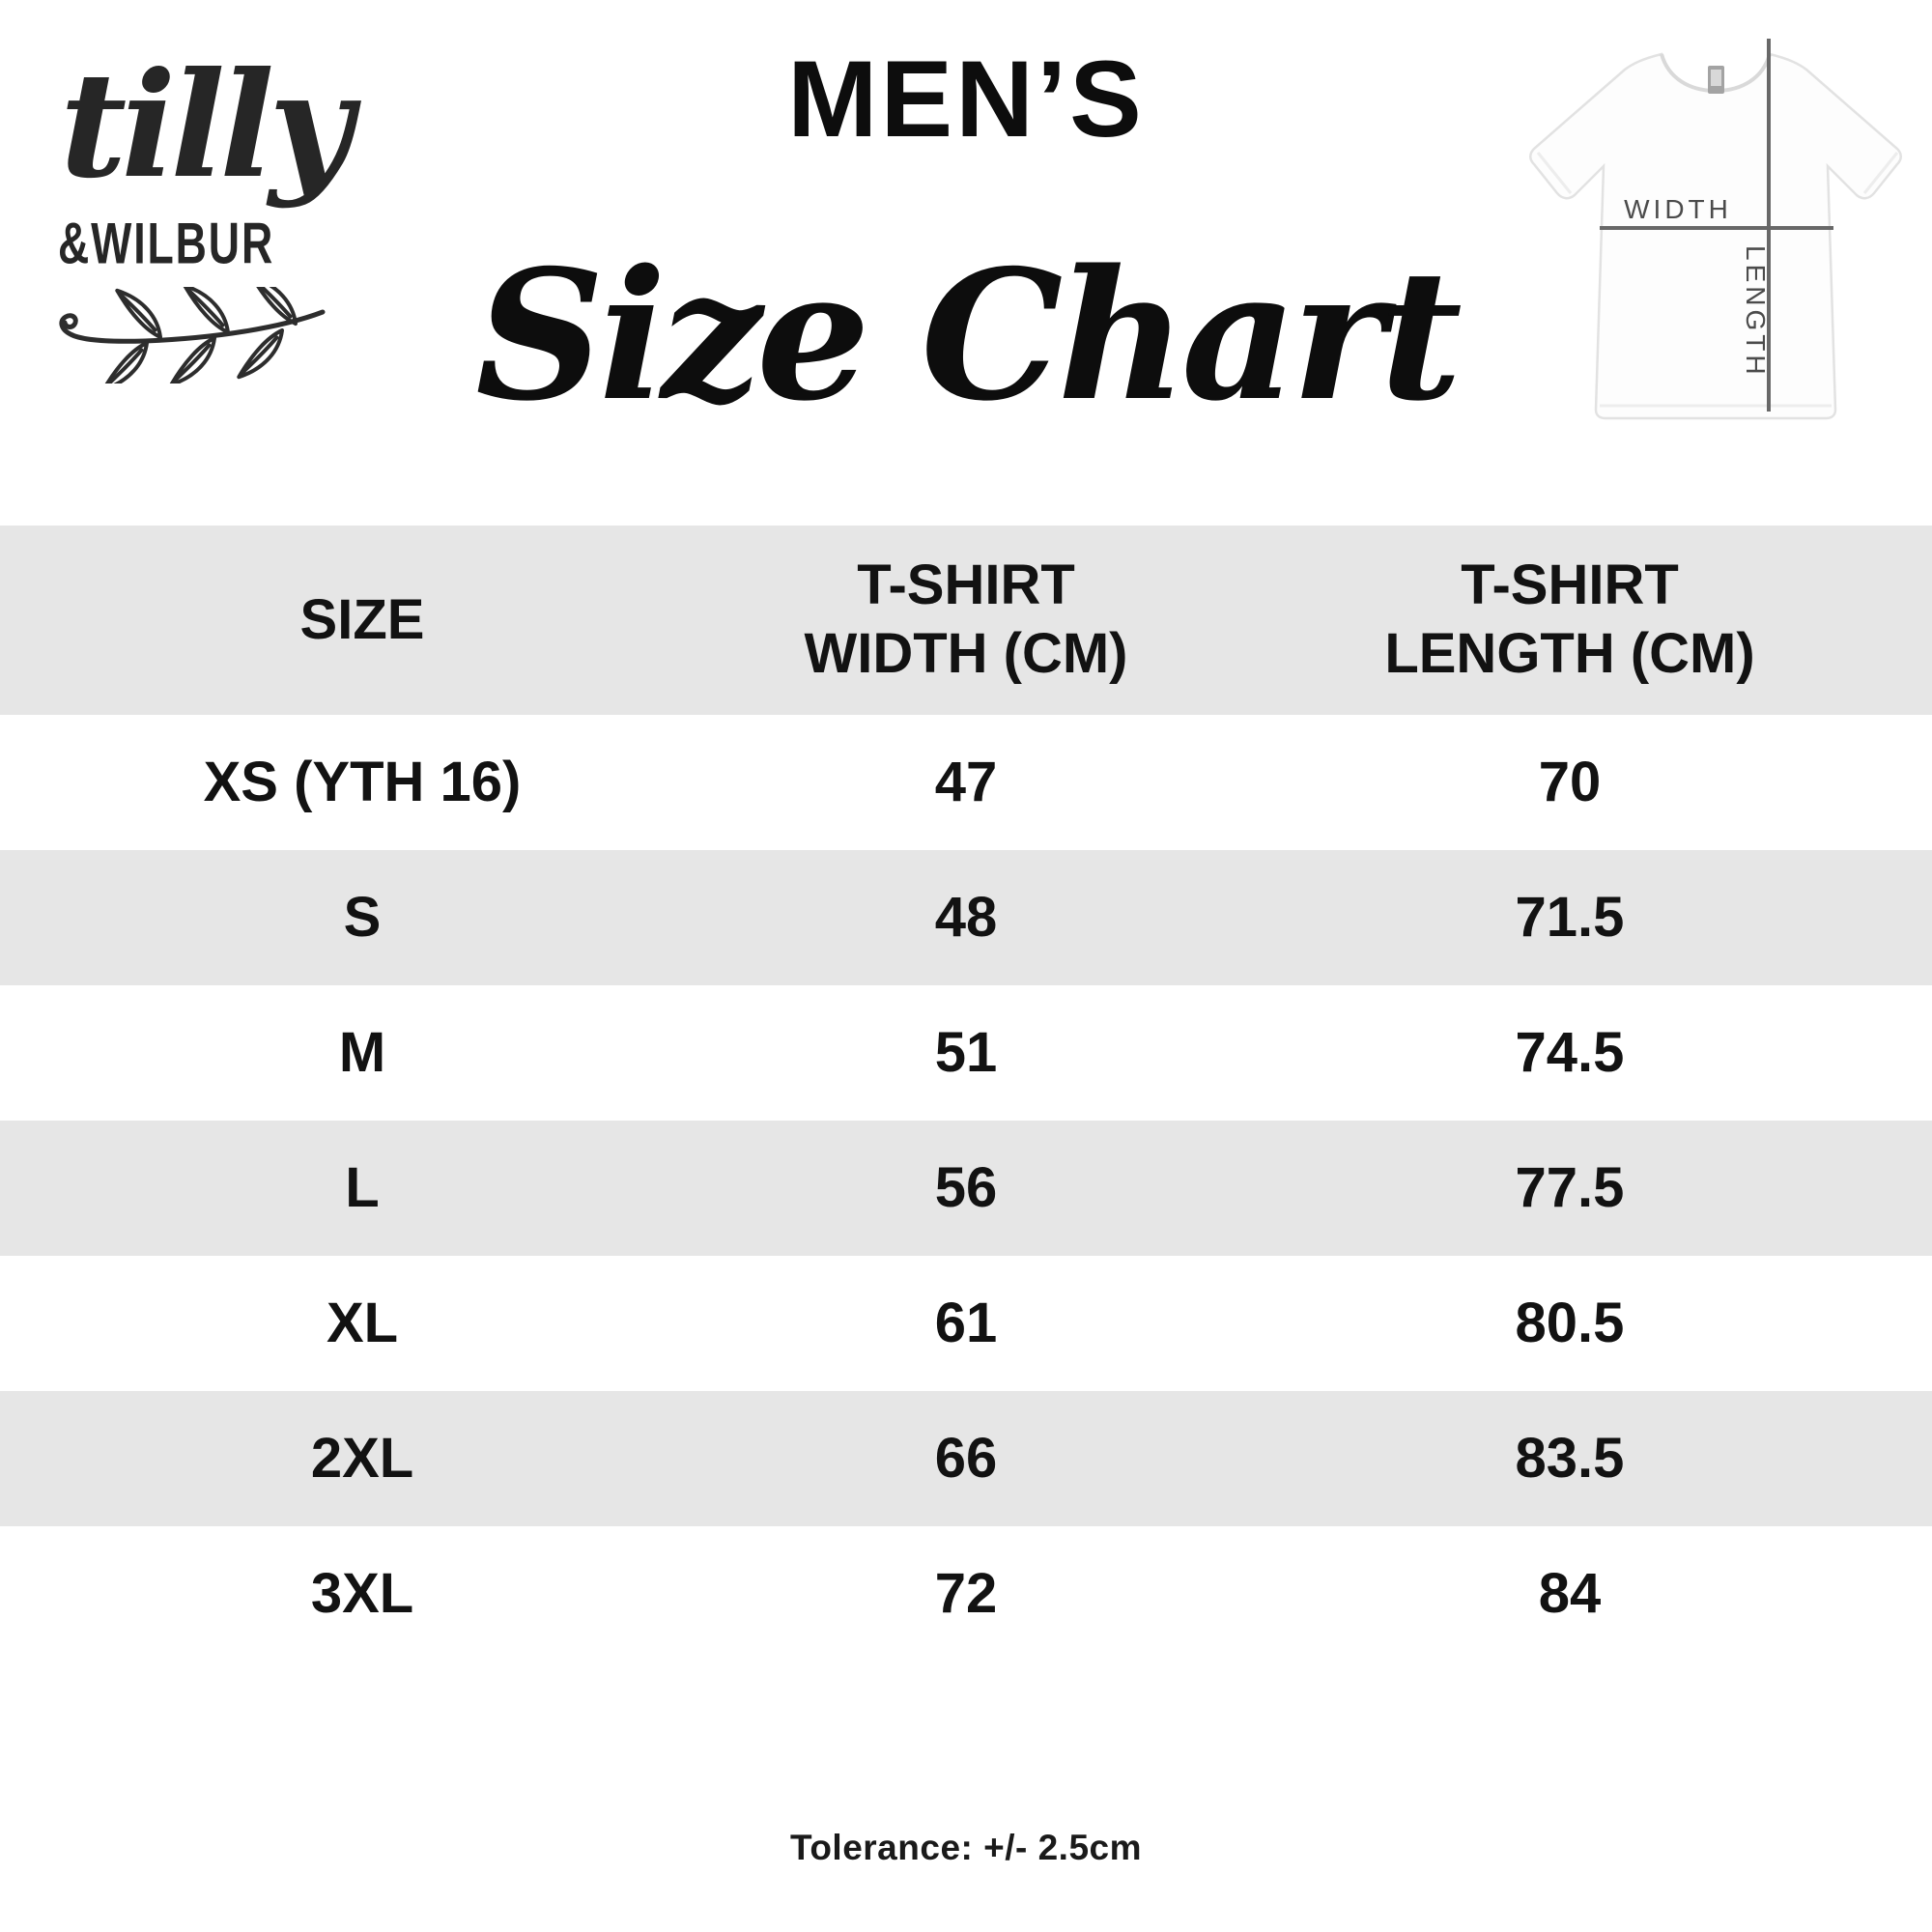 This screenshot has width=1932, height=1932. I want to click on table-row-2xl: 2XL 66 83.5, so click(966, 1458).